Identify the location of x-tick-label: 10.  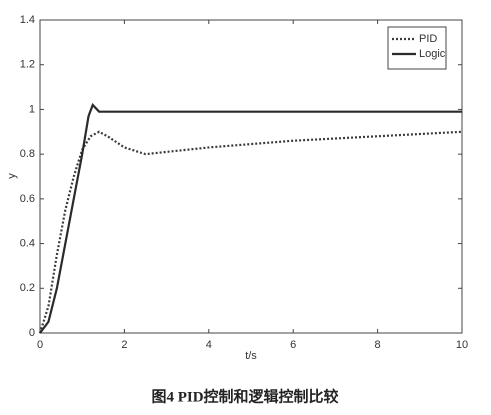
(462, 345).